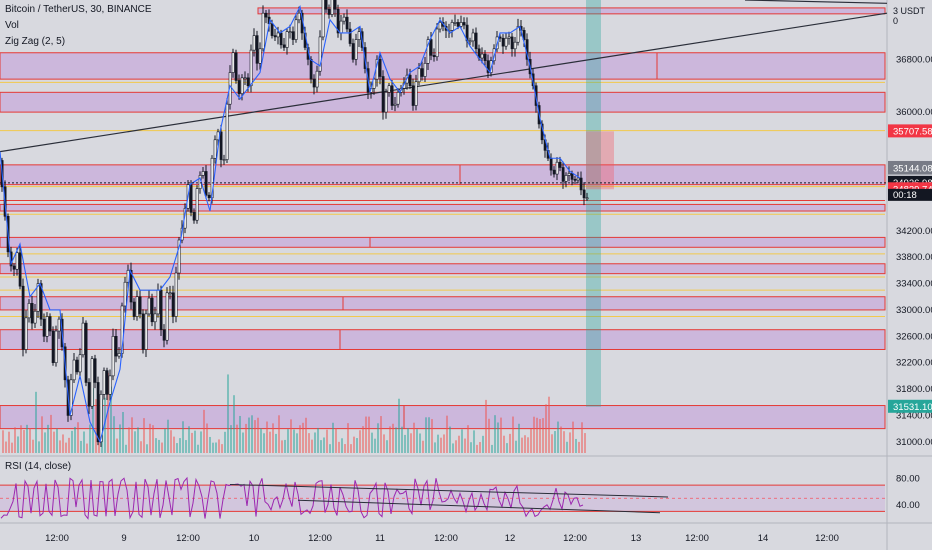 The image size is (932, 550). What do you see at coordinates (914, 231) in the screenshot?
I see `price-tick-label: 34200.00` at bounding box center [914, 231].